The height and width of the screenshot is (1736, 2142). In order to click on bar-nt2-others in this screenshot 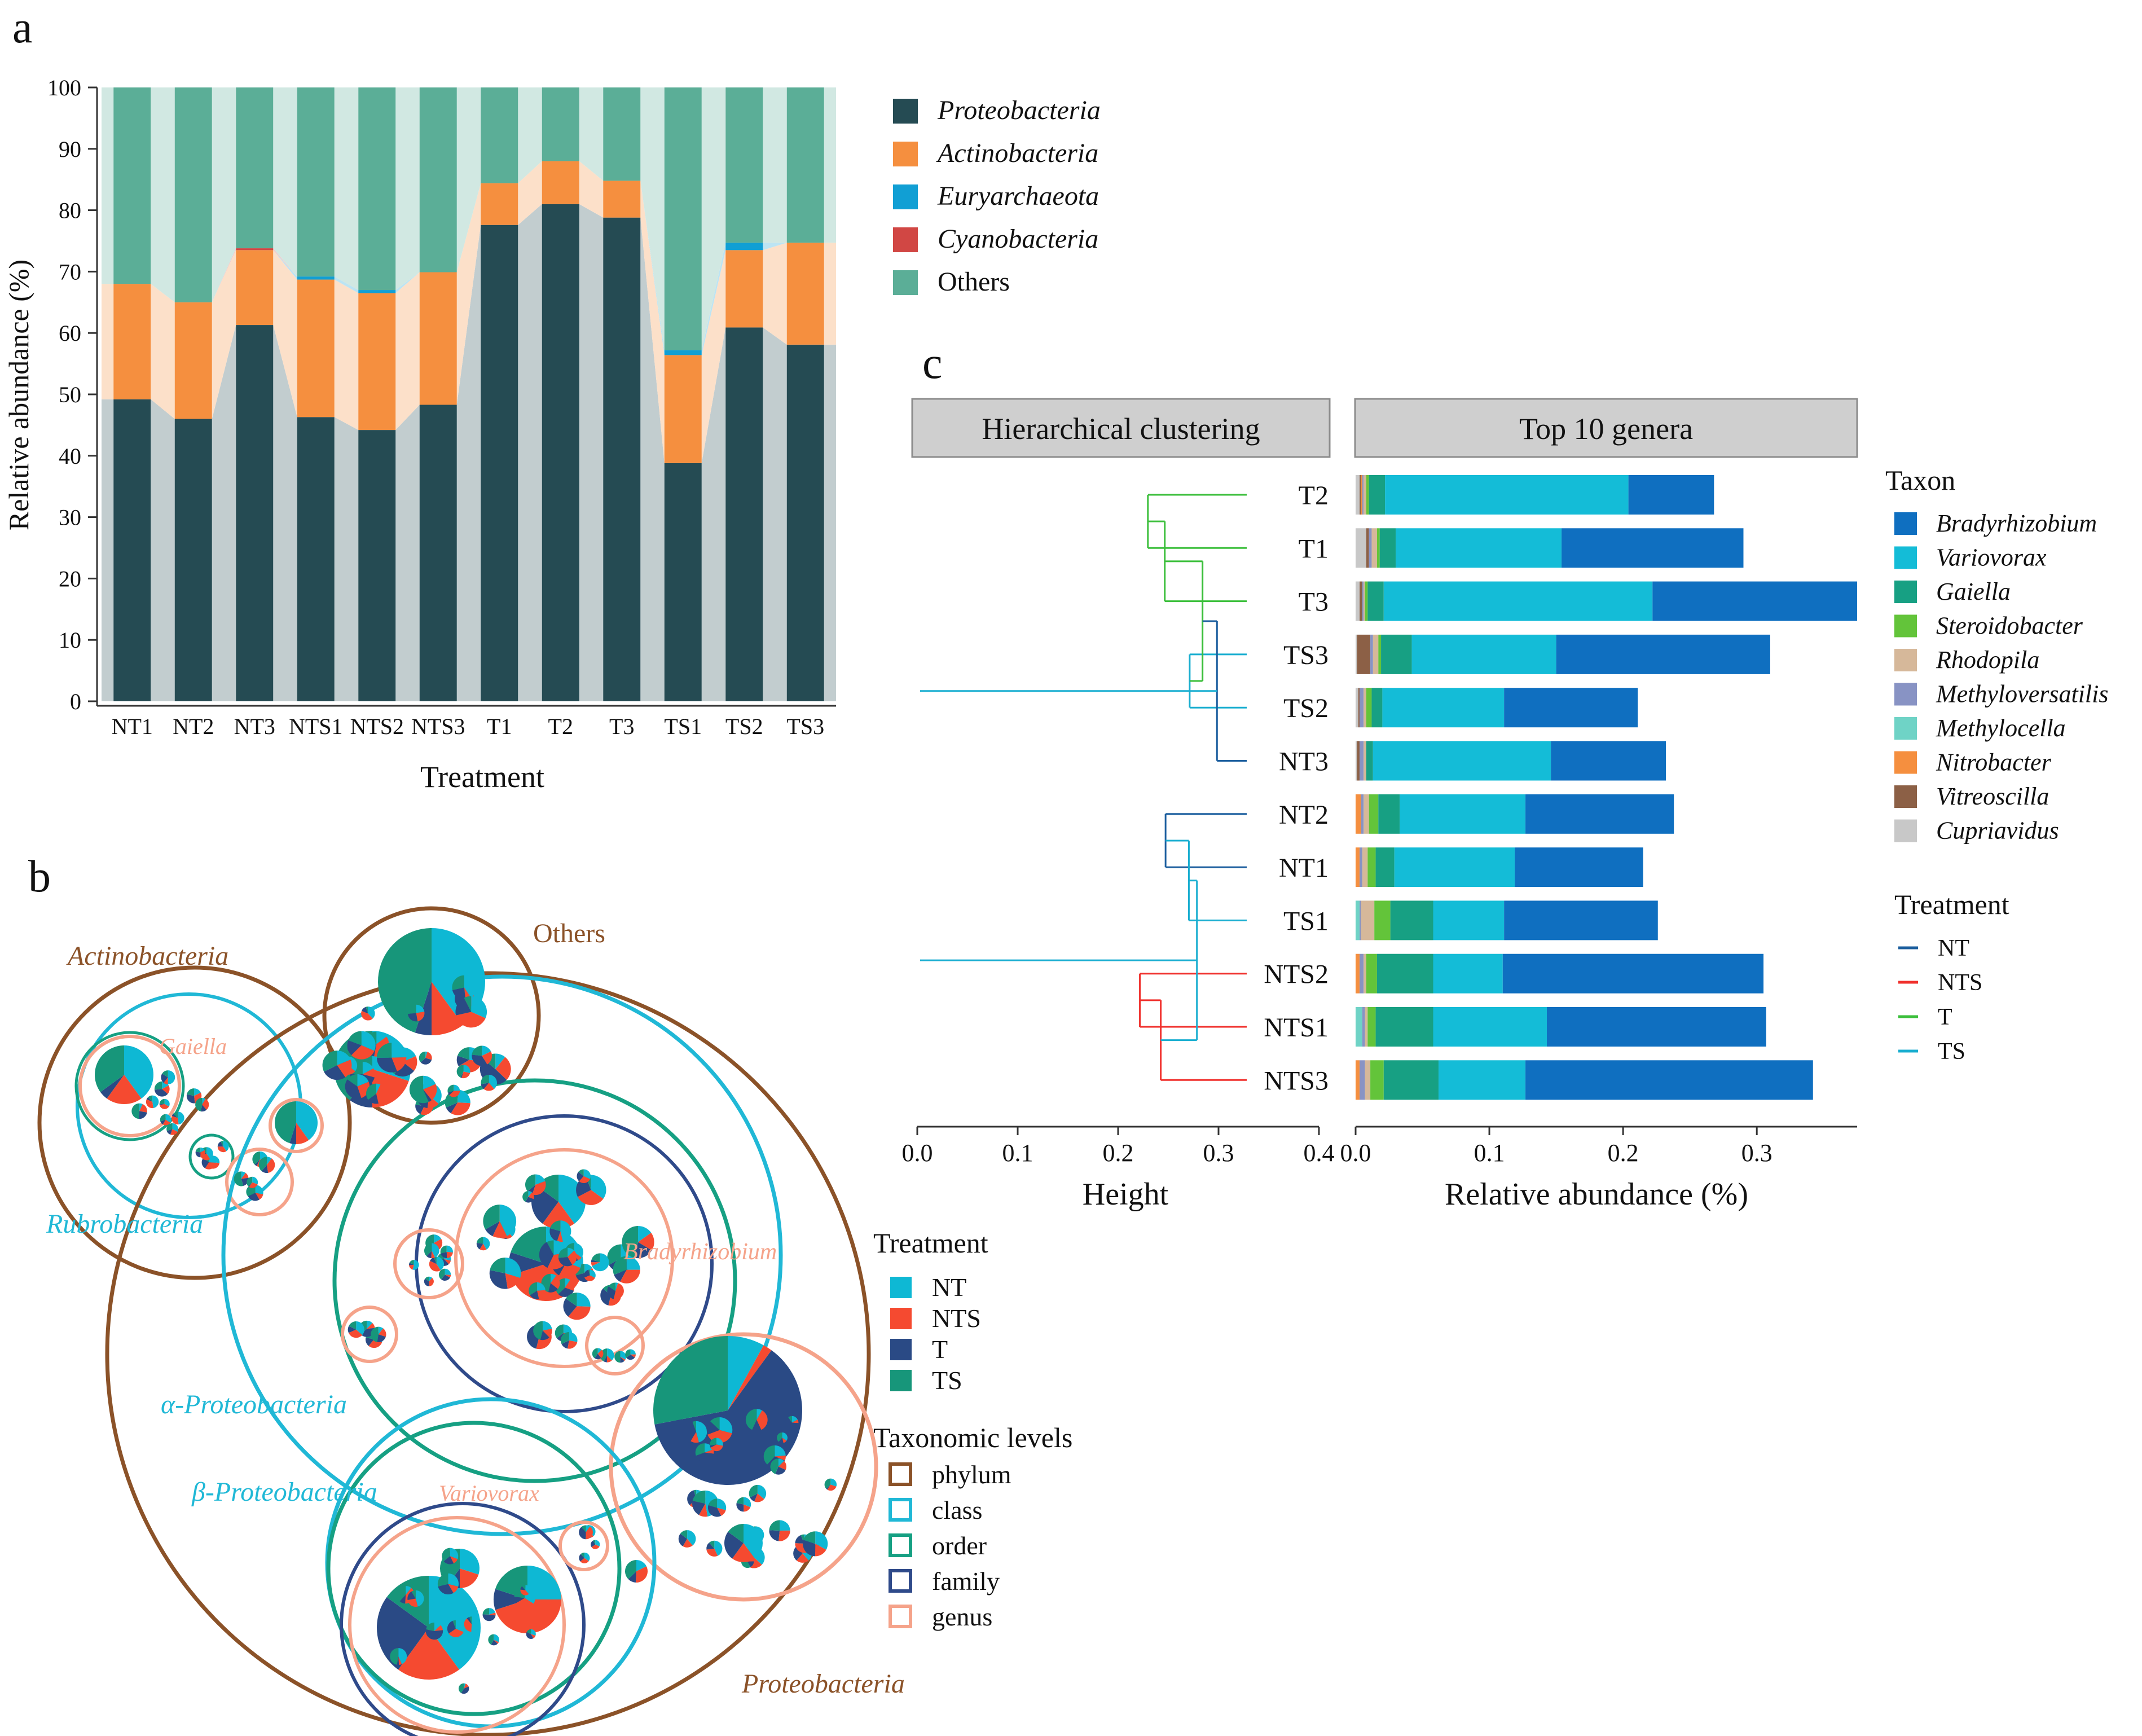, I will do `click(193, 194)`.